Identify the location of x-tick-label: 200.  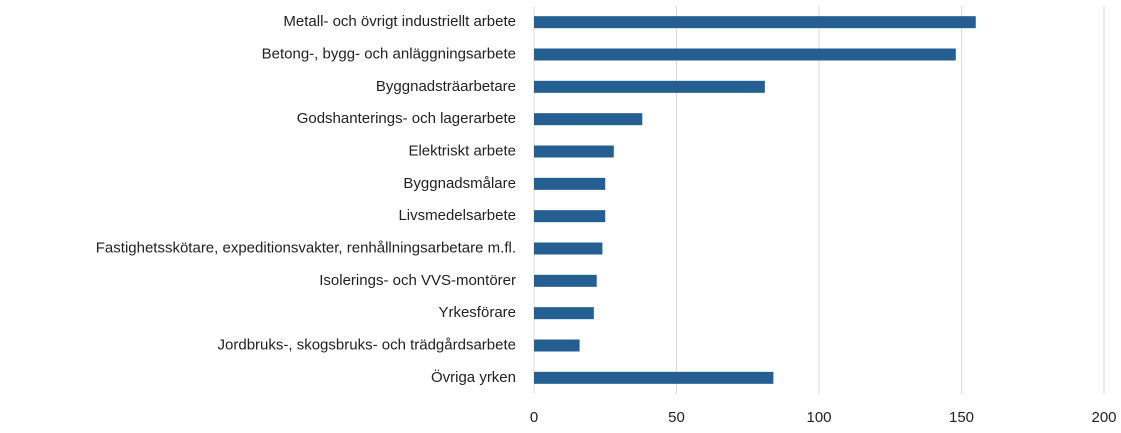
(1103, 417).